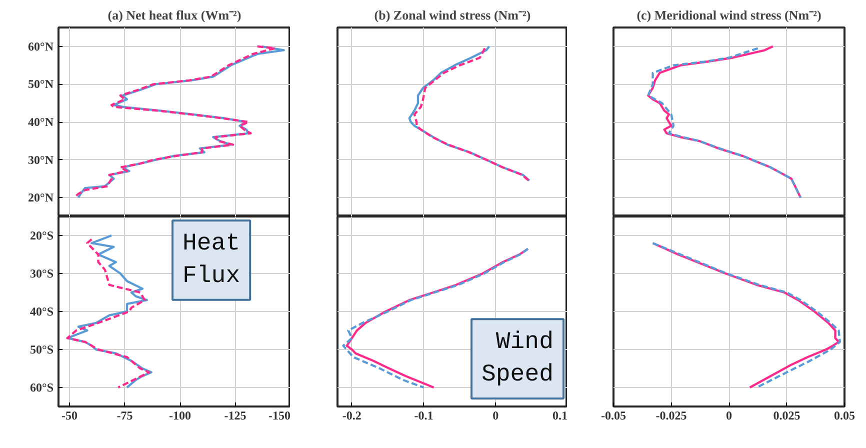 The width and height of the screenshot is (866, 448). What do you see at coordinates (279, 415) in the screenshot?
I see `x-tick-label: -150` at bounding box center [279, 415].